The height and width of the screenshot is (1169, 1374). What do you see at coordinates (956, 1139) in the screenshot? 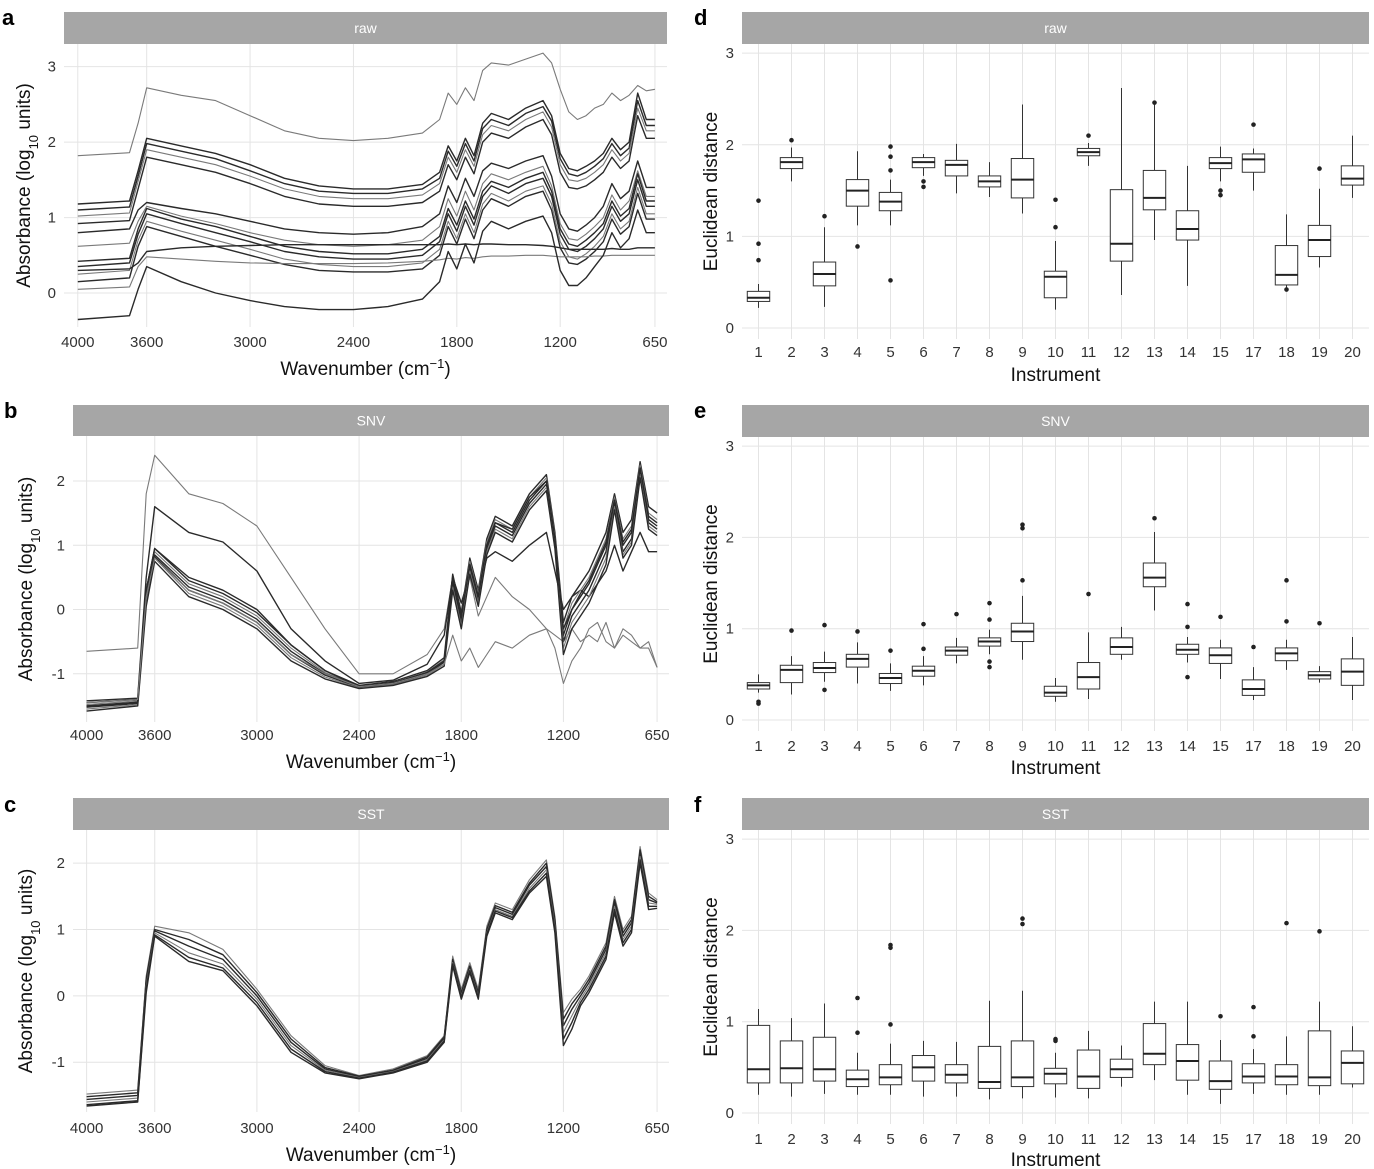
I see `x-tick-label: 7` at bounding box center [956, 1139].